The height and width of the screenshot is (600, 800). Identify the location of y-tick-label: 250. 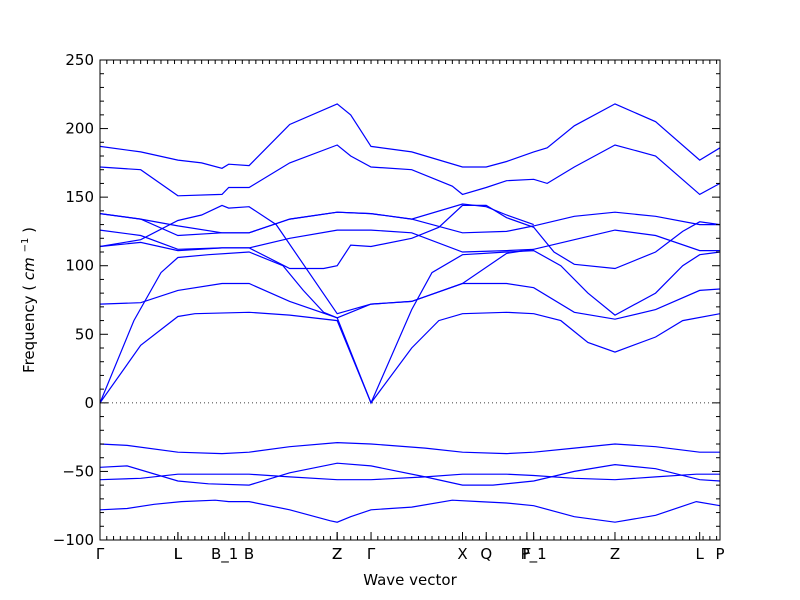
(79, 60).